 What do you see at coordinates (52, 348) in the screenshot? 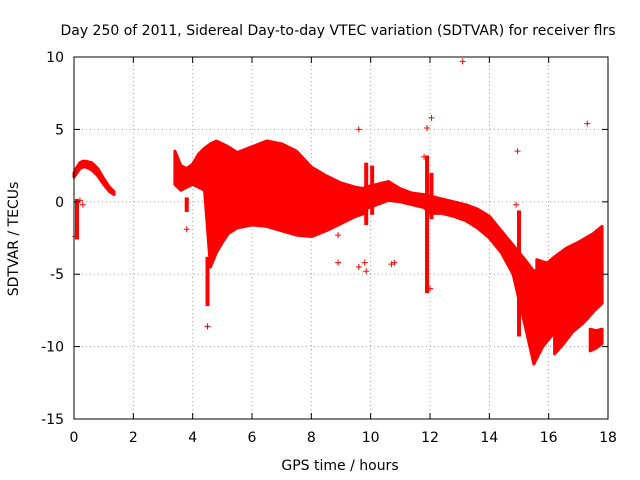
I see `y-tick-label: -10` at bounding box center [52, 348].